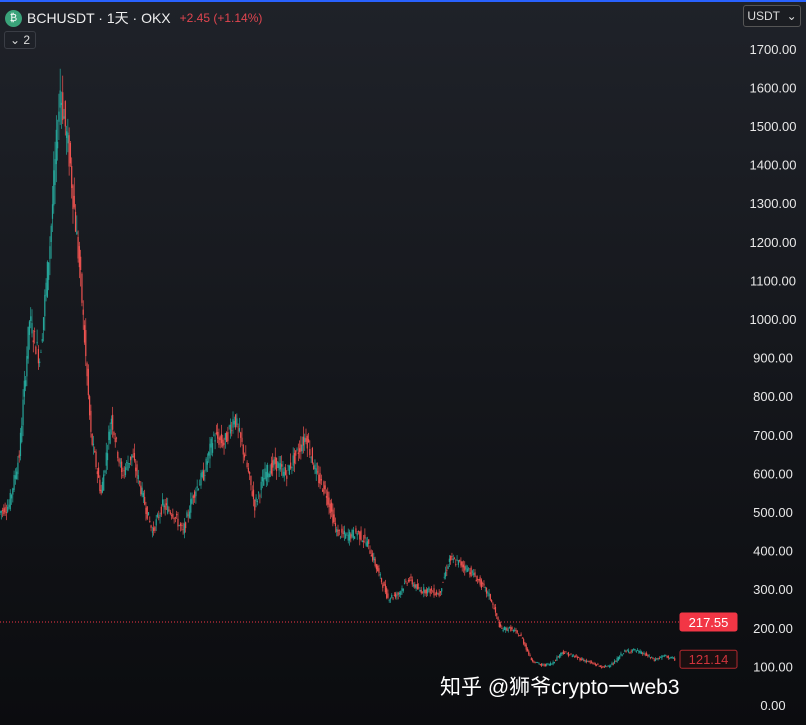 This screenshot has width=806, height=725. What do you see at coordinates (773, 203) in the screenshot?
I see `y-tick-label: 1300.00` at bounding box center [773, 203].